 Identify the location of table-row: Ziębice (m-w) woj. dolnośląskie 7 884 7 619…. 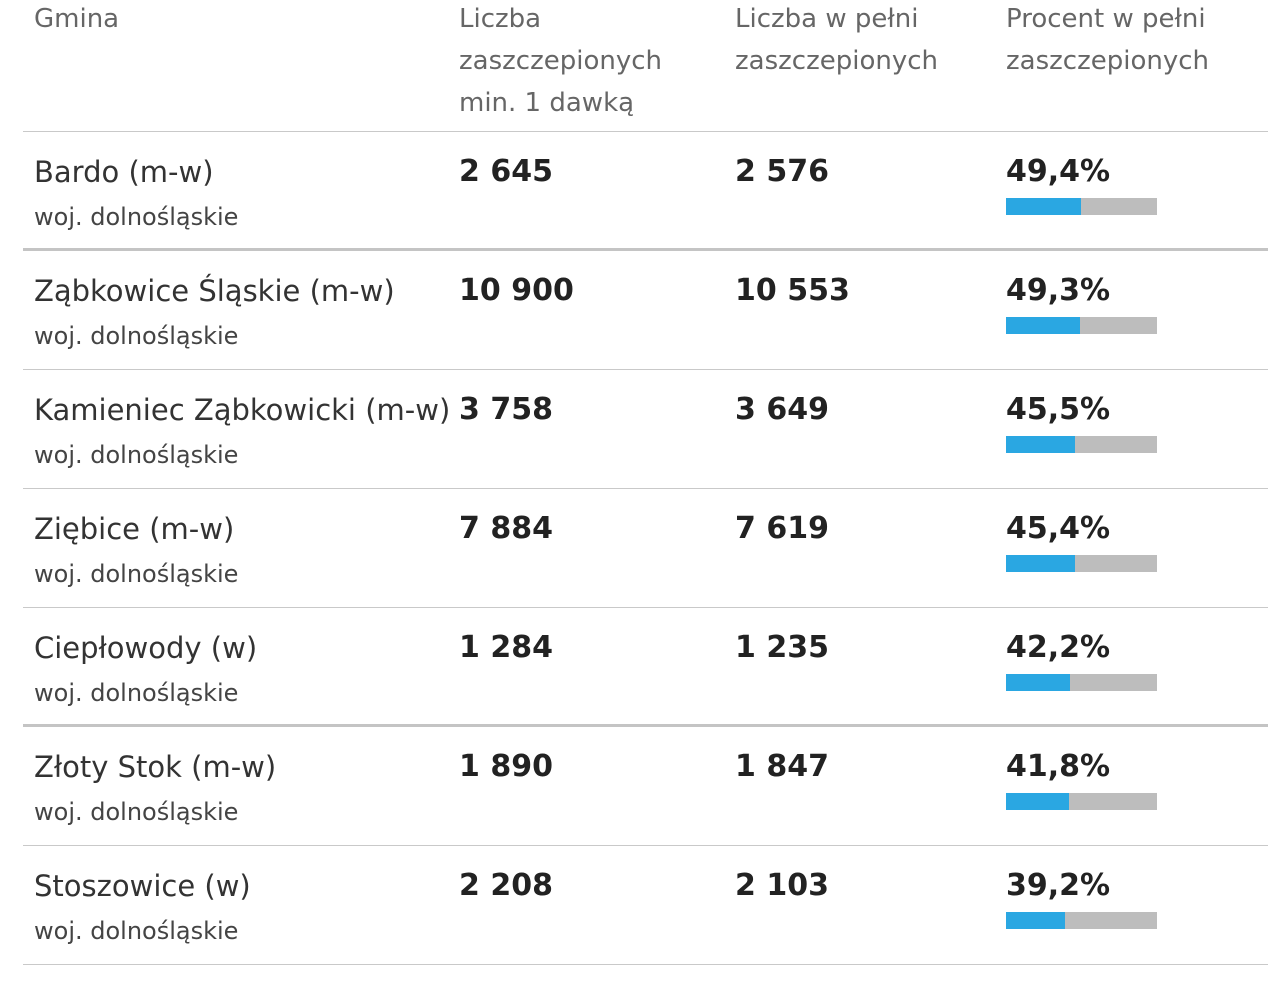
(645, 548).